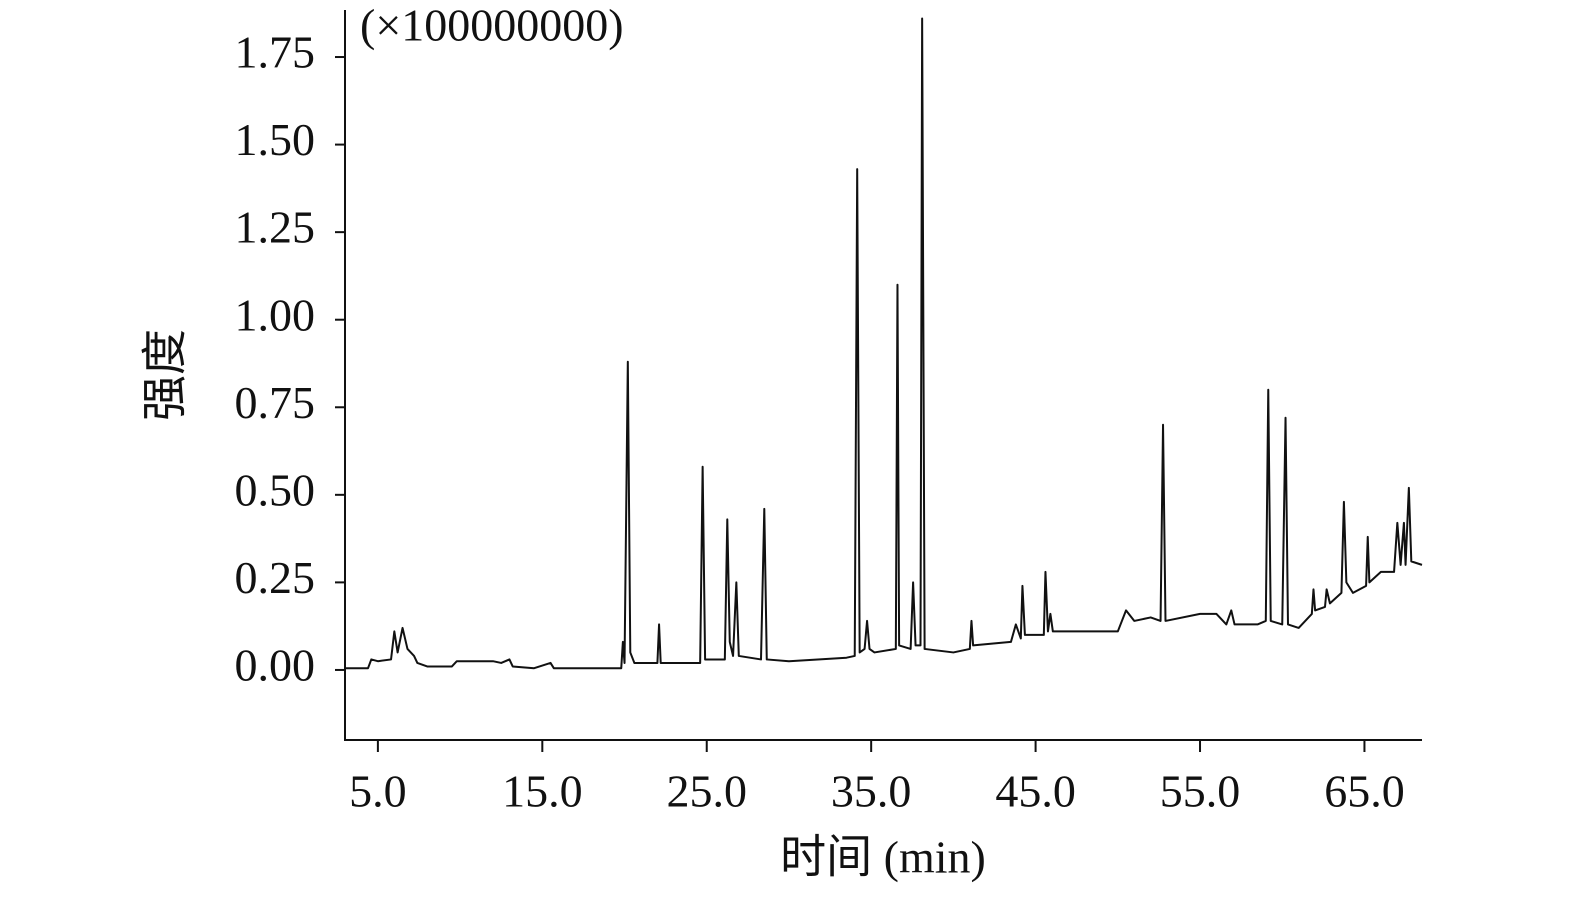 This screenshot has height=903, width=1575. I want to click on y-tick-label: 1.75, so click(275, 52).